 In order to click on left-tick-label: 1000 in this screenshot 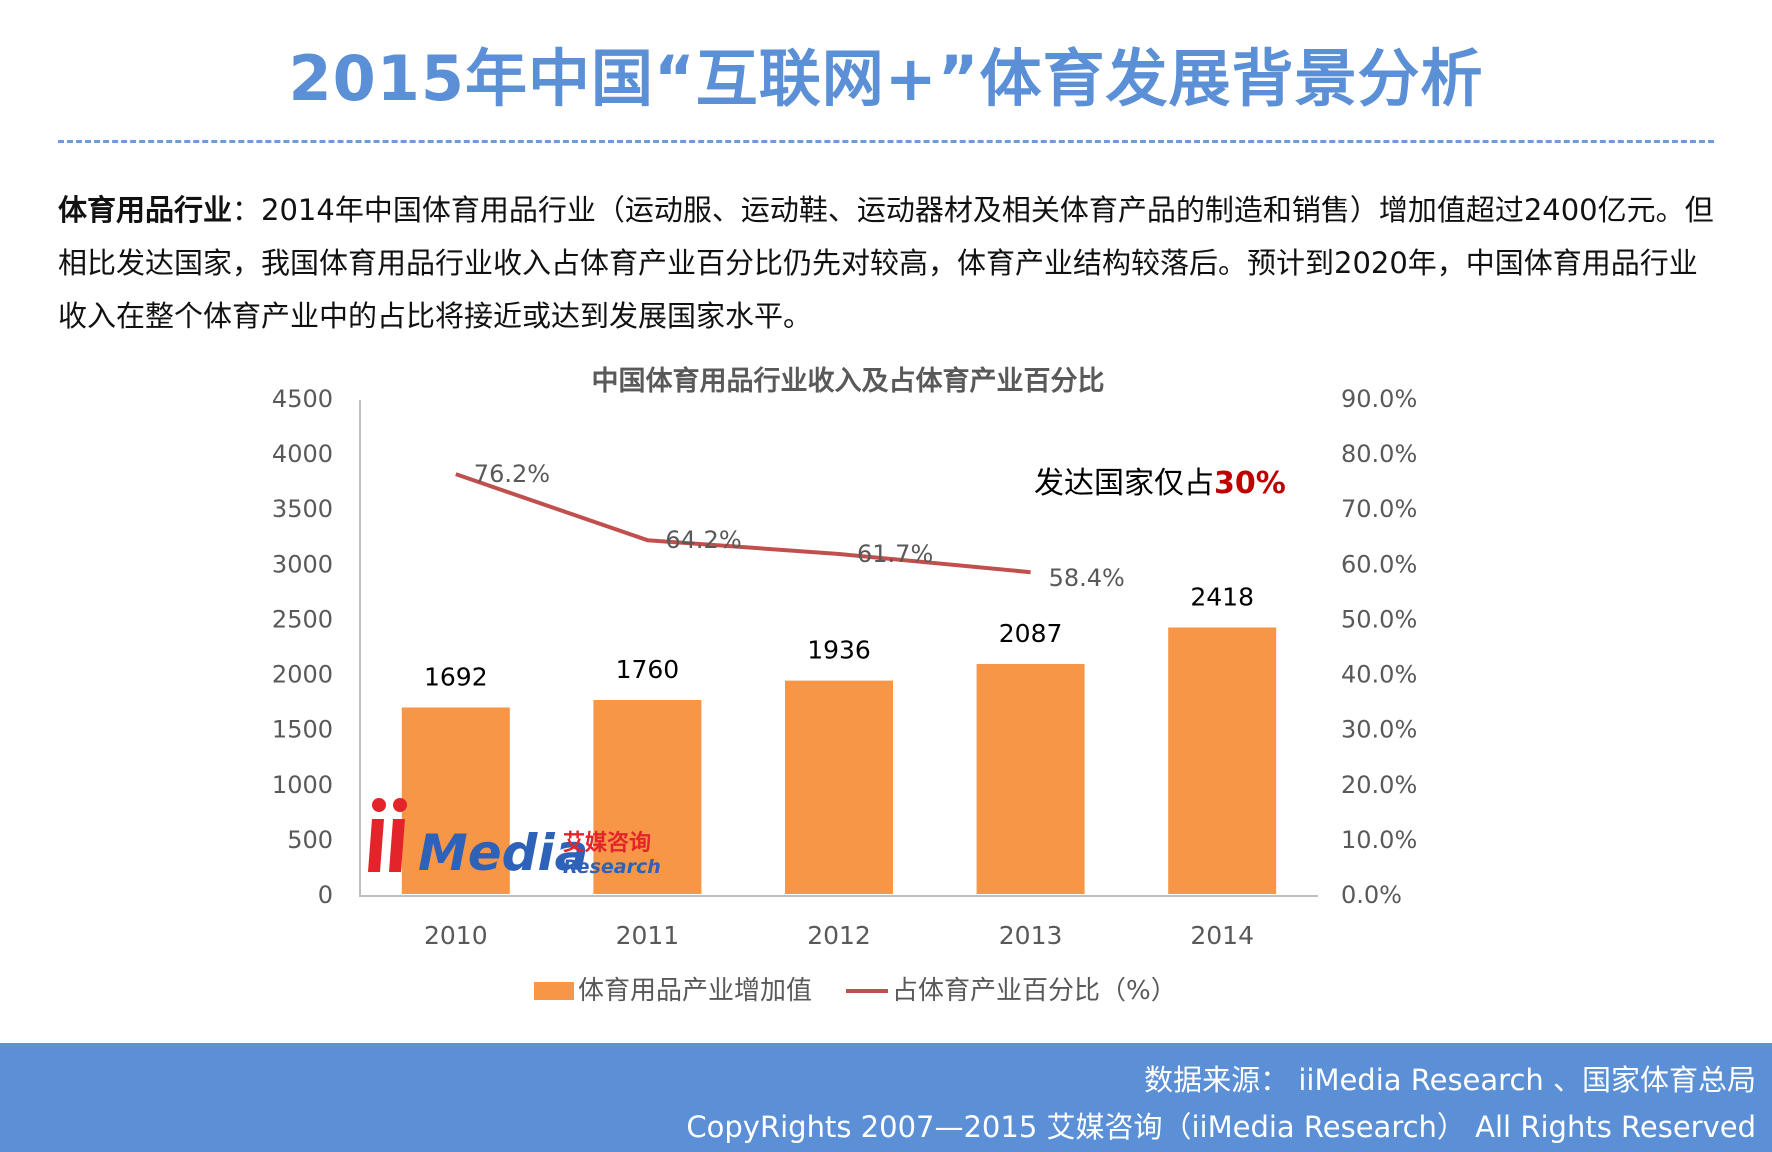, I will do `click(302, 785)`.